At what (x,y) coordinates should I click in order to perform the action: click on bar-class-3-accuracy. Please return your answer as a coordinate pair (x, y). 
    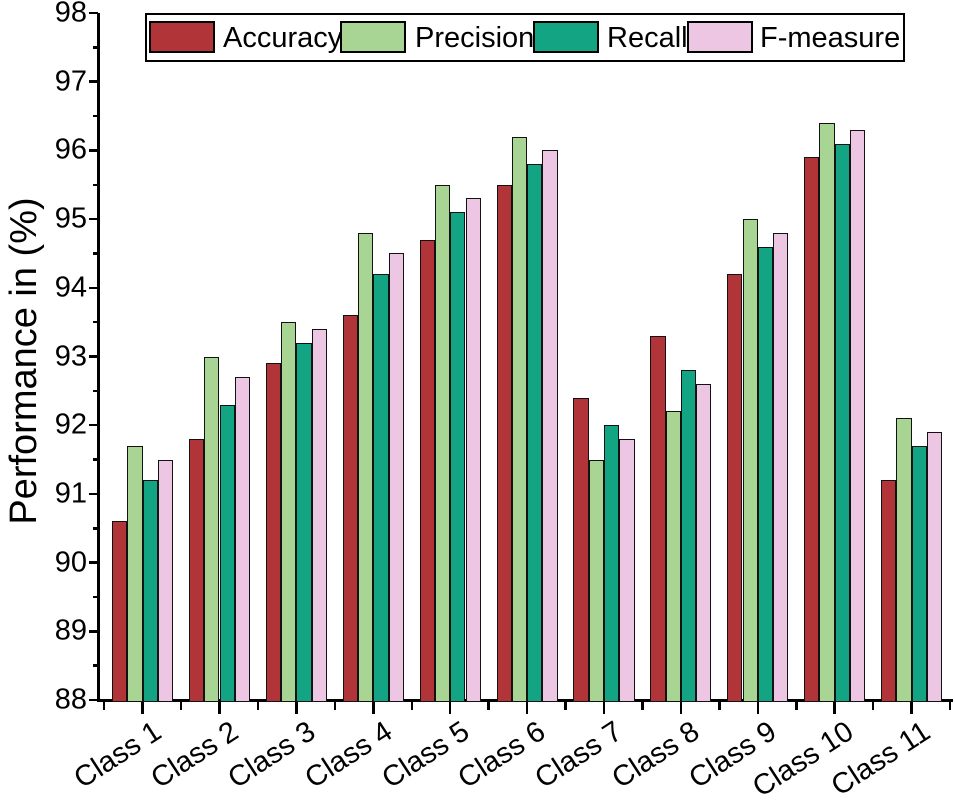
    Looking at the image, I should click on (273, 532).